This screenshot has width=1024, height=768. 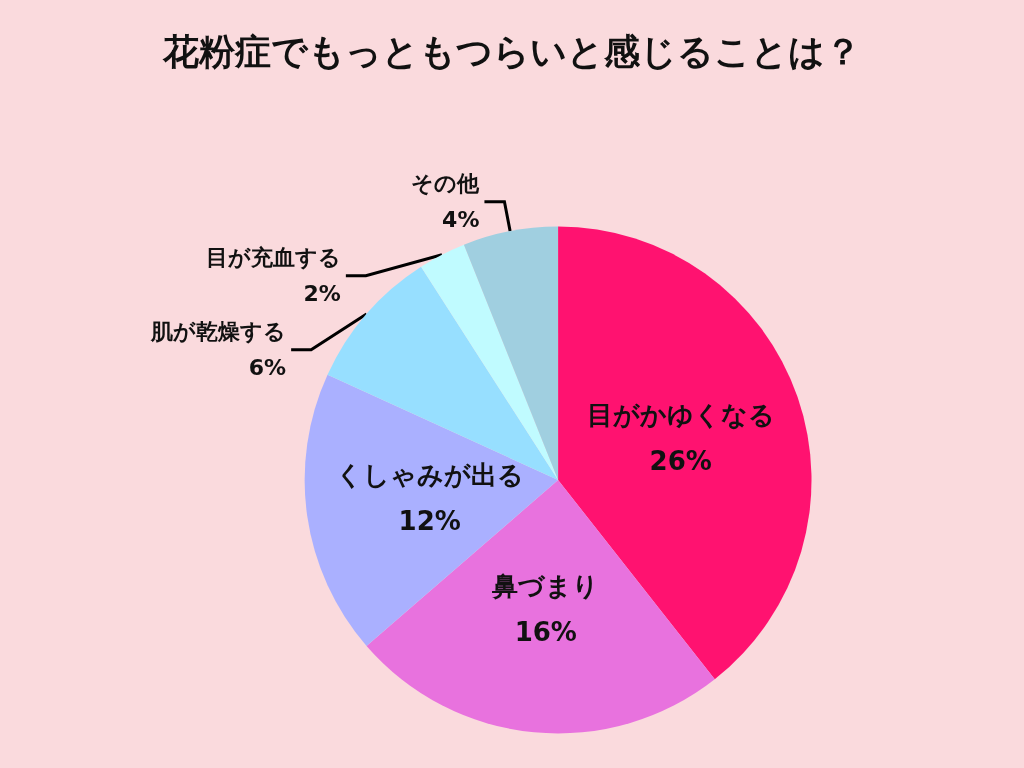 I want to click on data-label: 16%, so click(x=545, y=632).